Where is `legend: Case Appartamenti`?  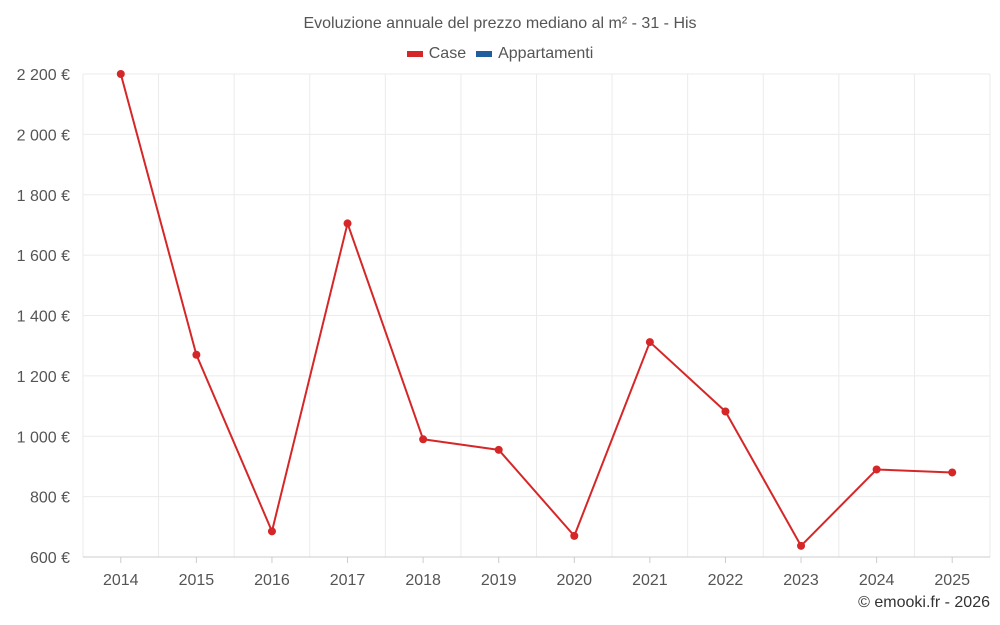
legend: Case Appartamenti is located at coordinates (500, 54).